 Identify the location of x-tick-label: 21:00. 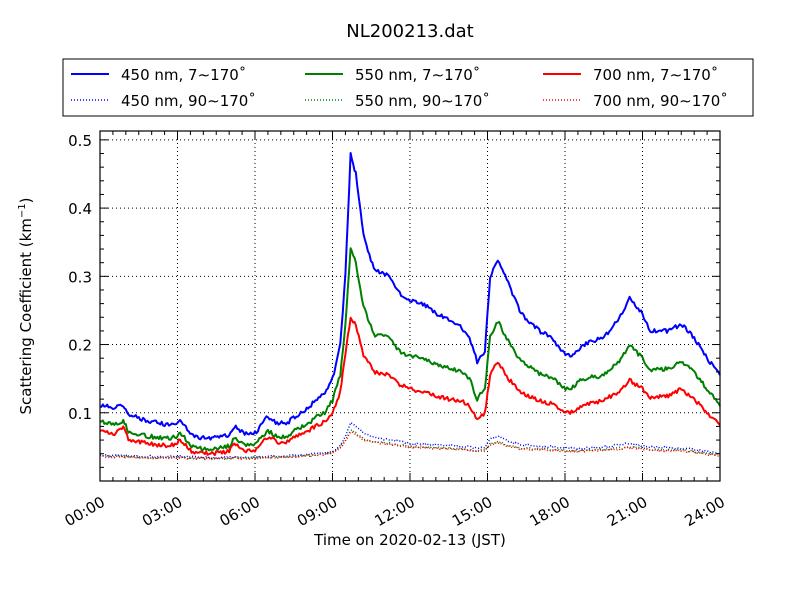
(627, 511).